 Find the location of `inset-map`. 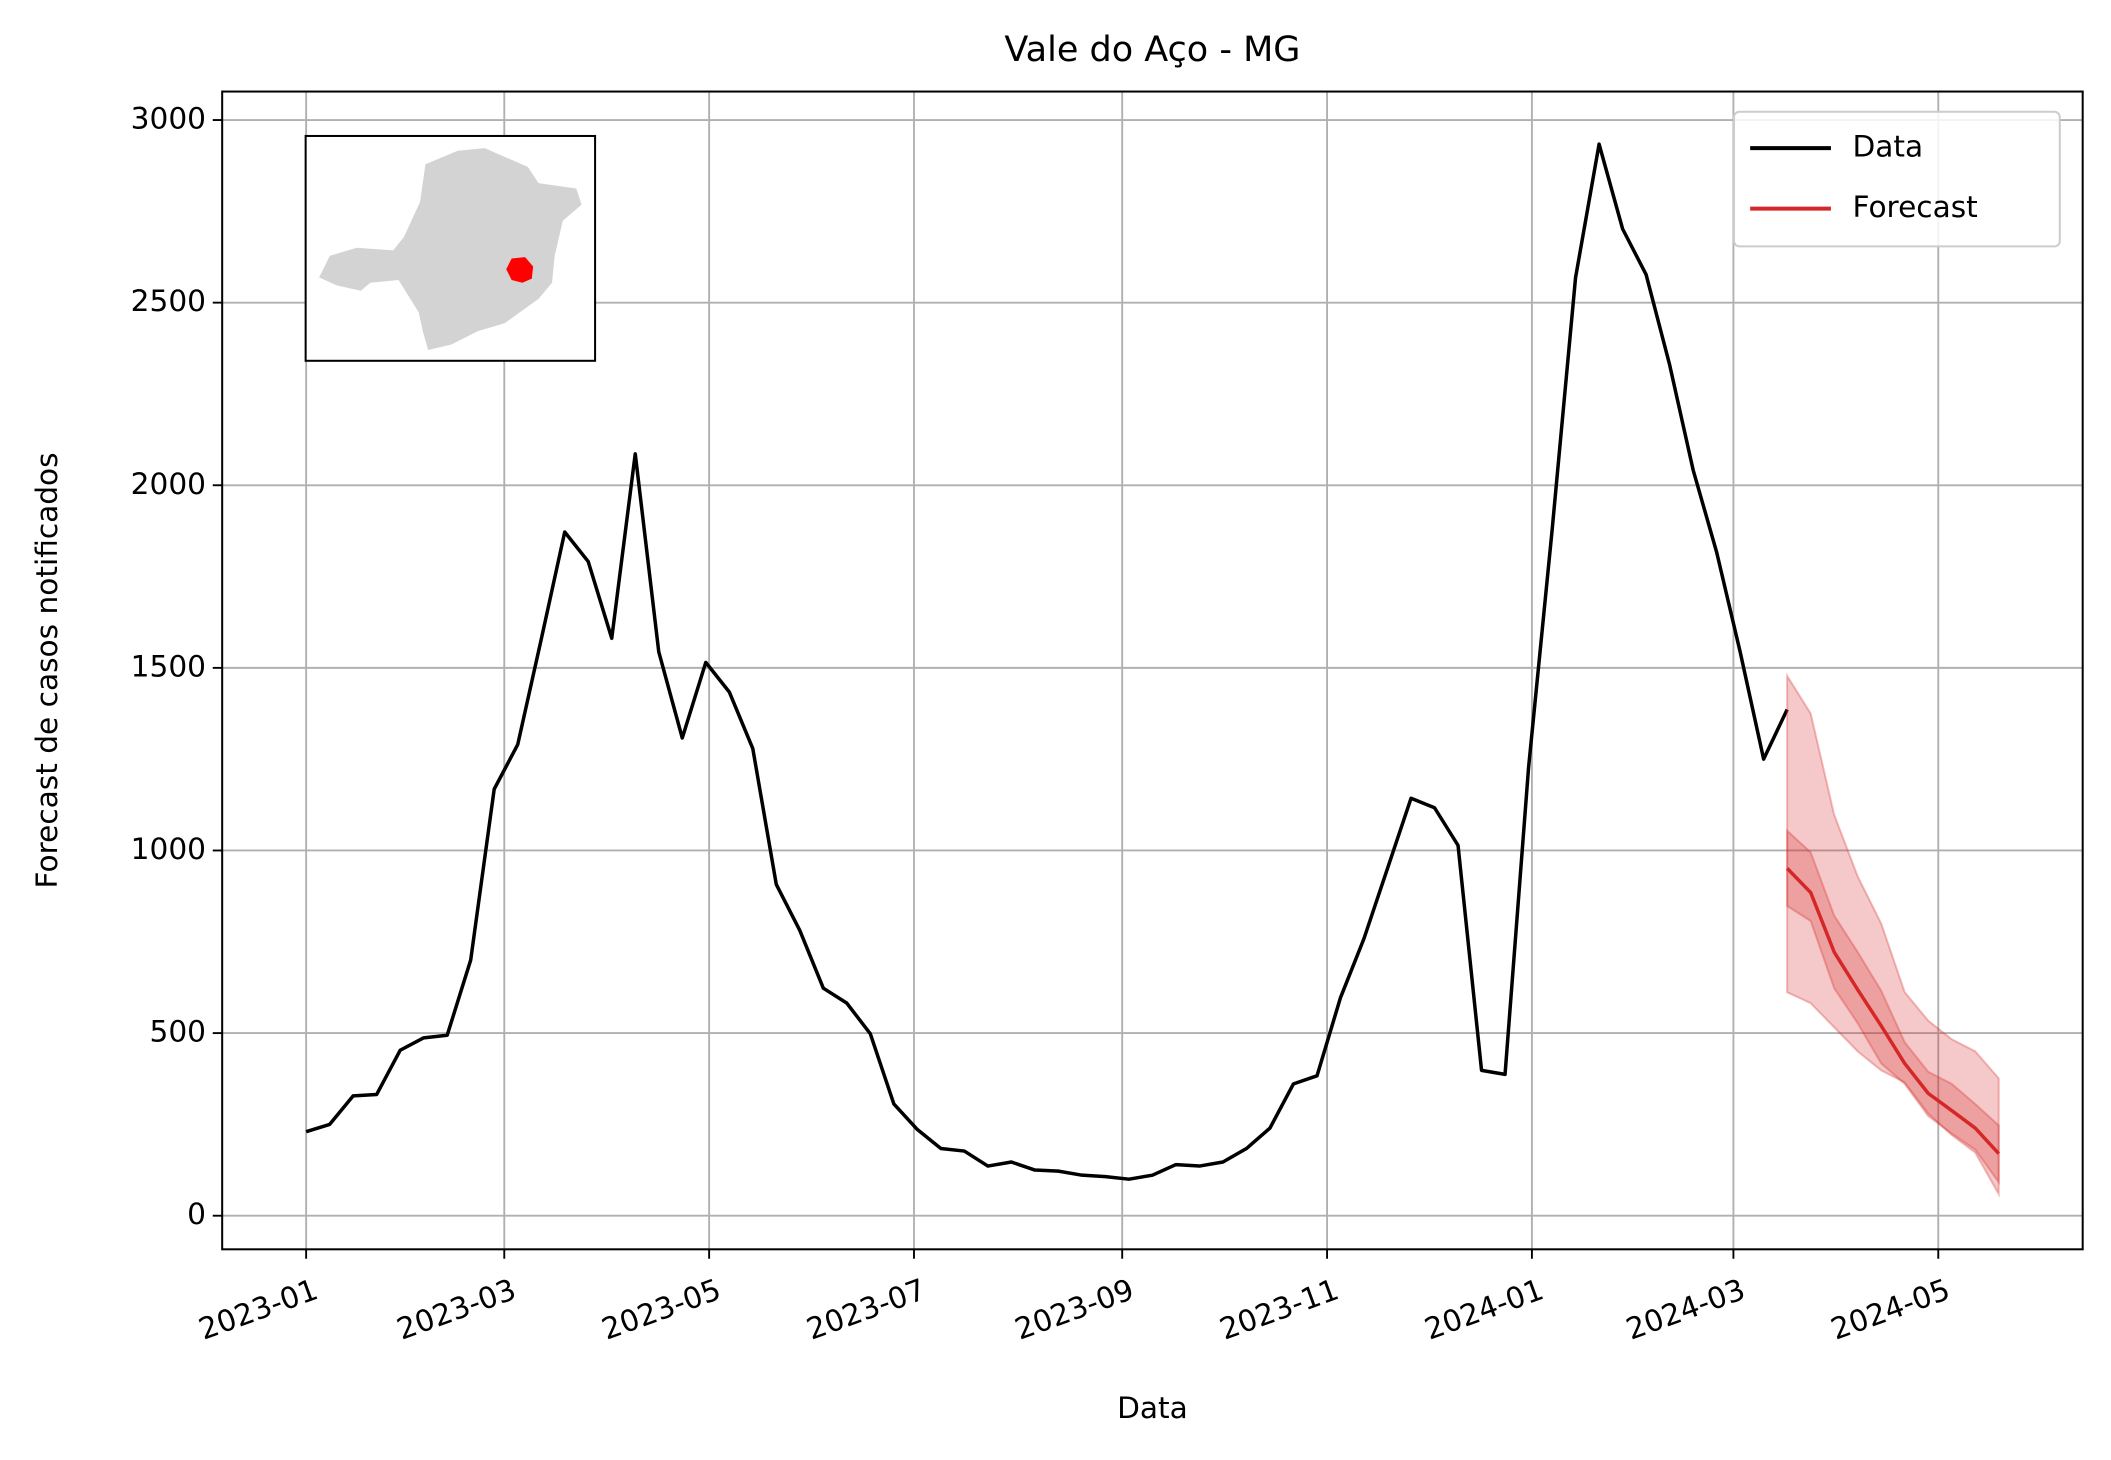

inset-map is located at coordinates (450, 248).